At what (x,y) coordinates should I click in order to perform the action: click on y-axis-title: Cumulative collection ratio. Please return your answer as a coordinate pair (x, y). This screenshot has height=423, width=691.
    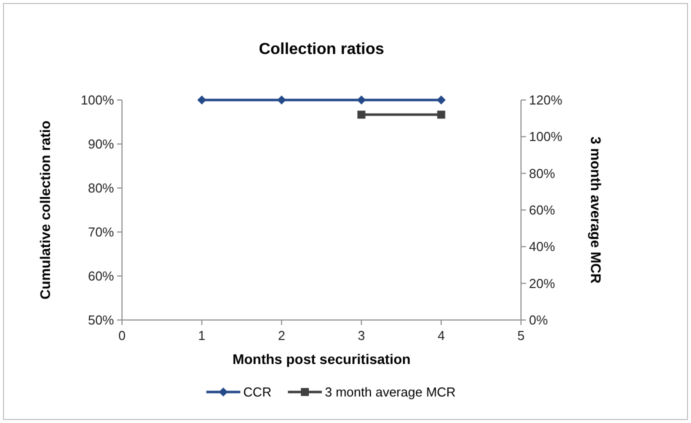
    Looking at the image, I should click on (45, 210).